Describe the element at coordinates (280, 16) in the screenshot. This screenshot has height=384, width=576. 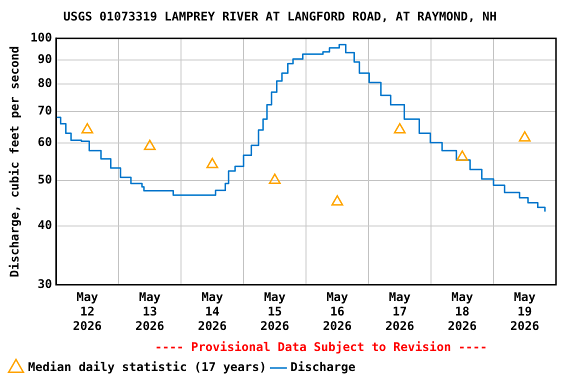
I see `chart-title: USGS 01073319 LAMPREY RIVER AT LANGFORD ROAD, AT RAYMOND, NH` at that location.